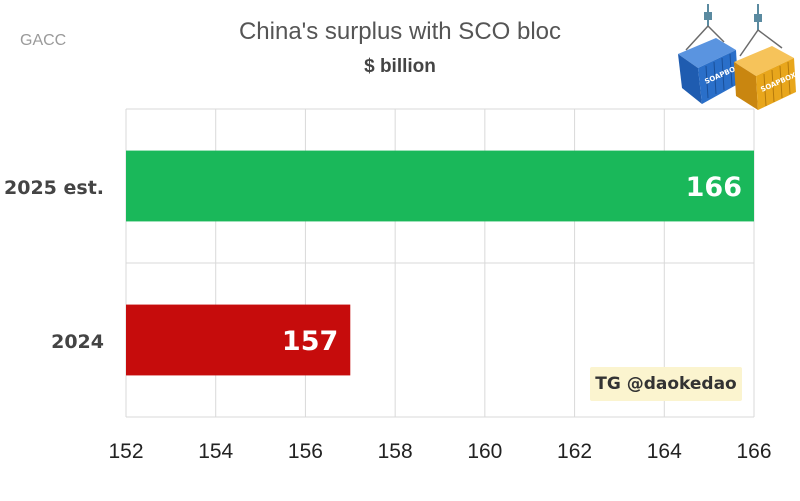  I want to click on bar-value-label: 157, so click(310, 341).